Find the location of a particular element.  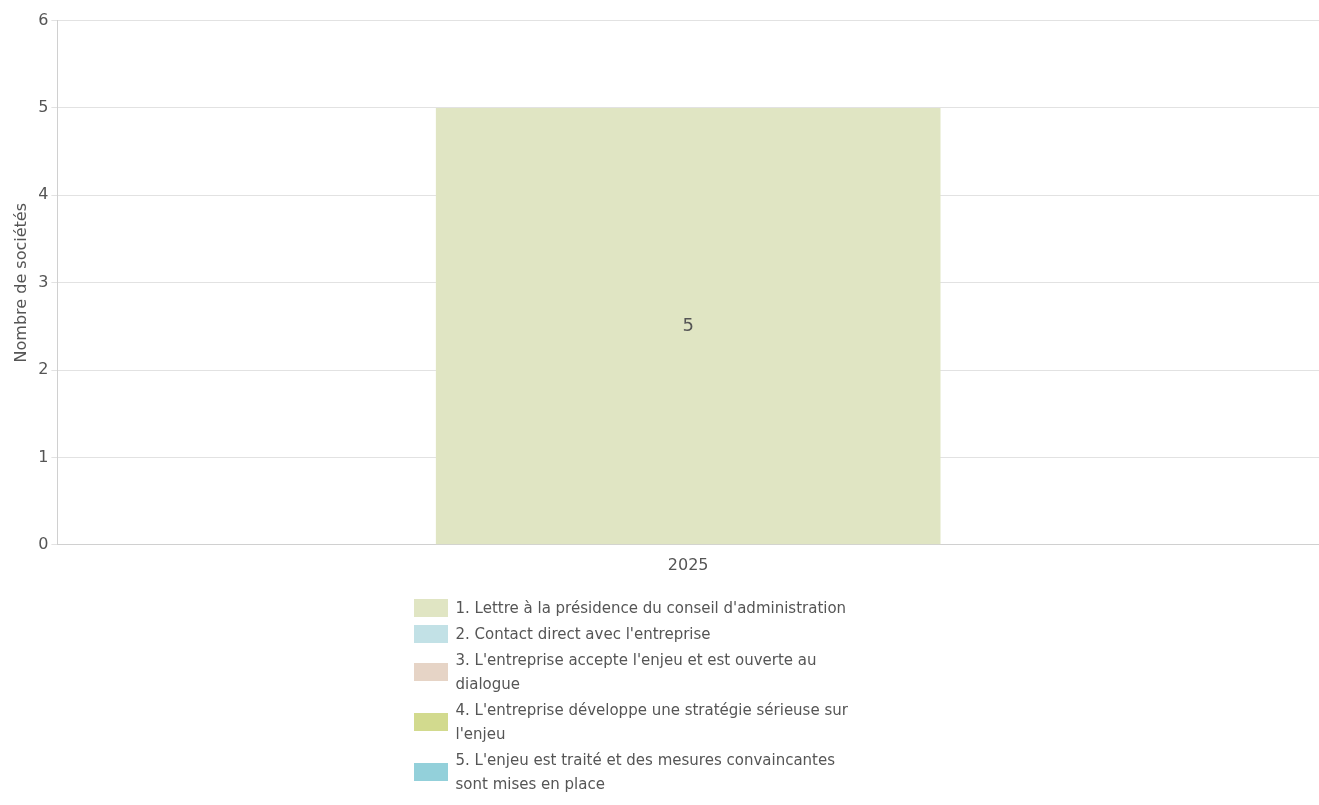

legend-label: 3. L'entreprise accepte l'enjeu et est ouverte au dialogue is located at coordinates (636, 672).